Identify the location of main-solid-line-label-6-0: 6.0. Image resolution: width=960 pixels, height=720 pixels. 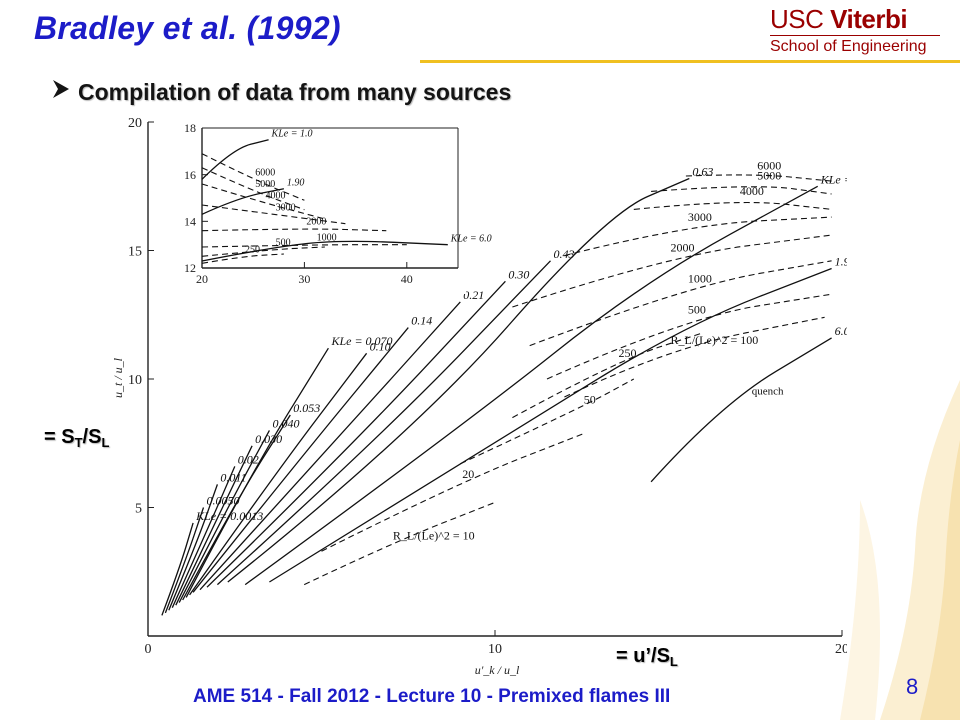
(841, 331).